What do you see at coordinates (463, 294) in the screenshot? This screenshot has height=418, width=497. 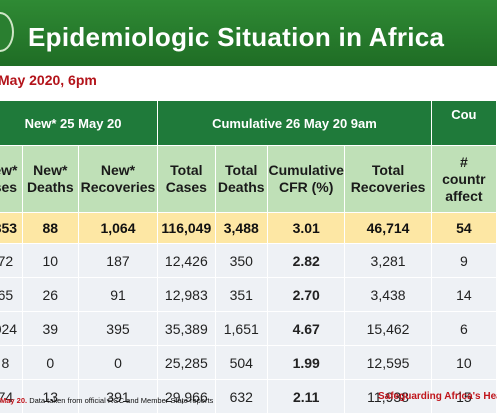 I see `table-cell: 14` at bounding box center [463, 294].